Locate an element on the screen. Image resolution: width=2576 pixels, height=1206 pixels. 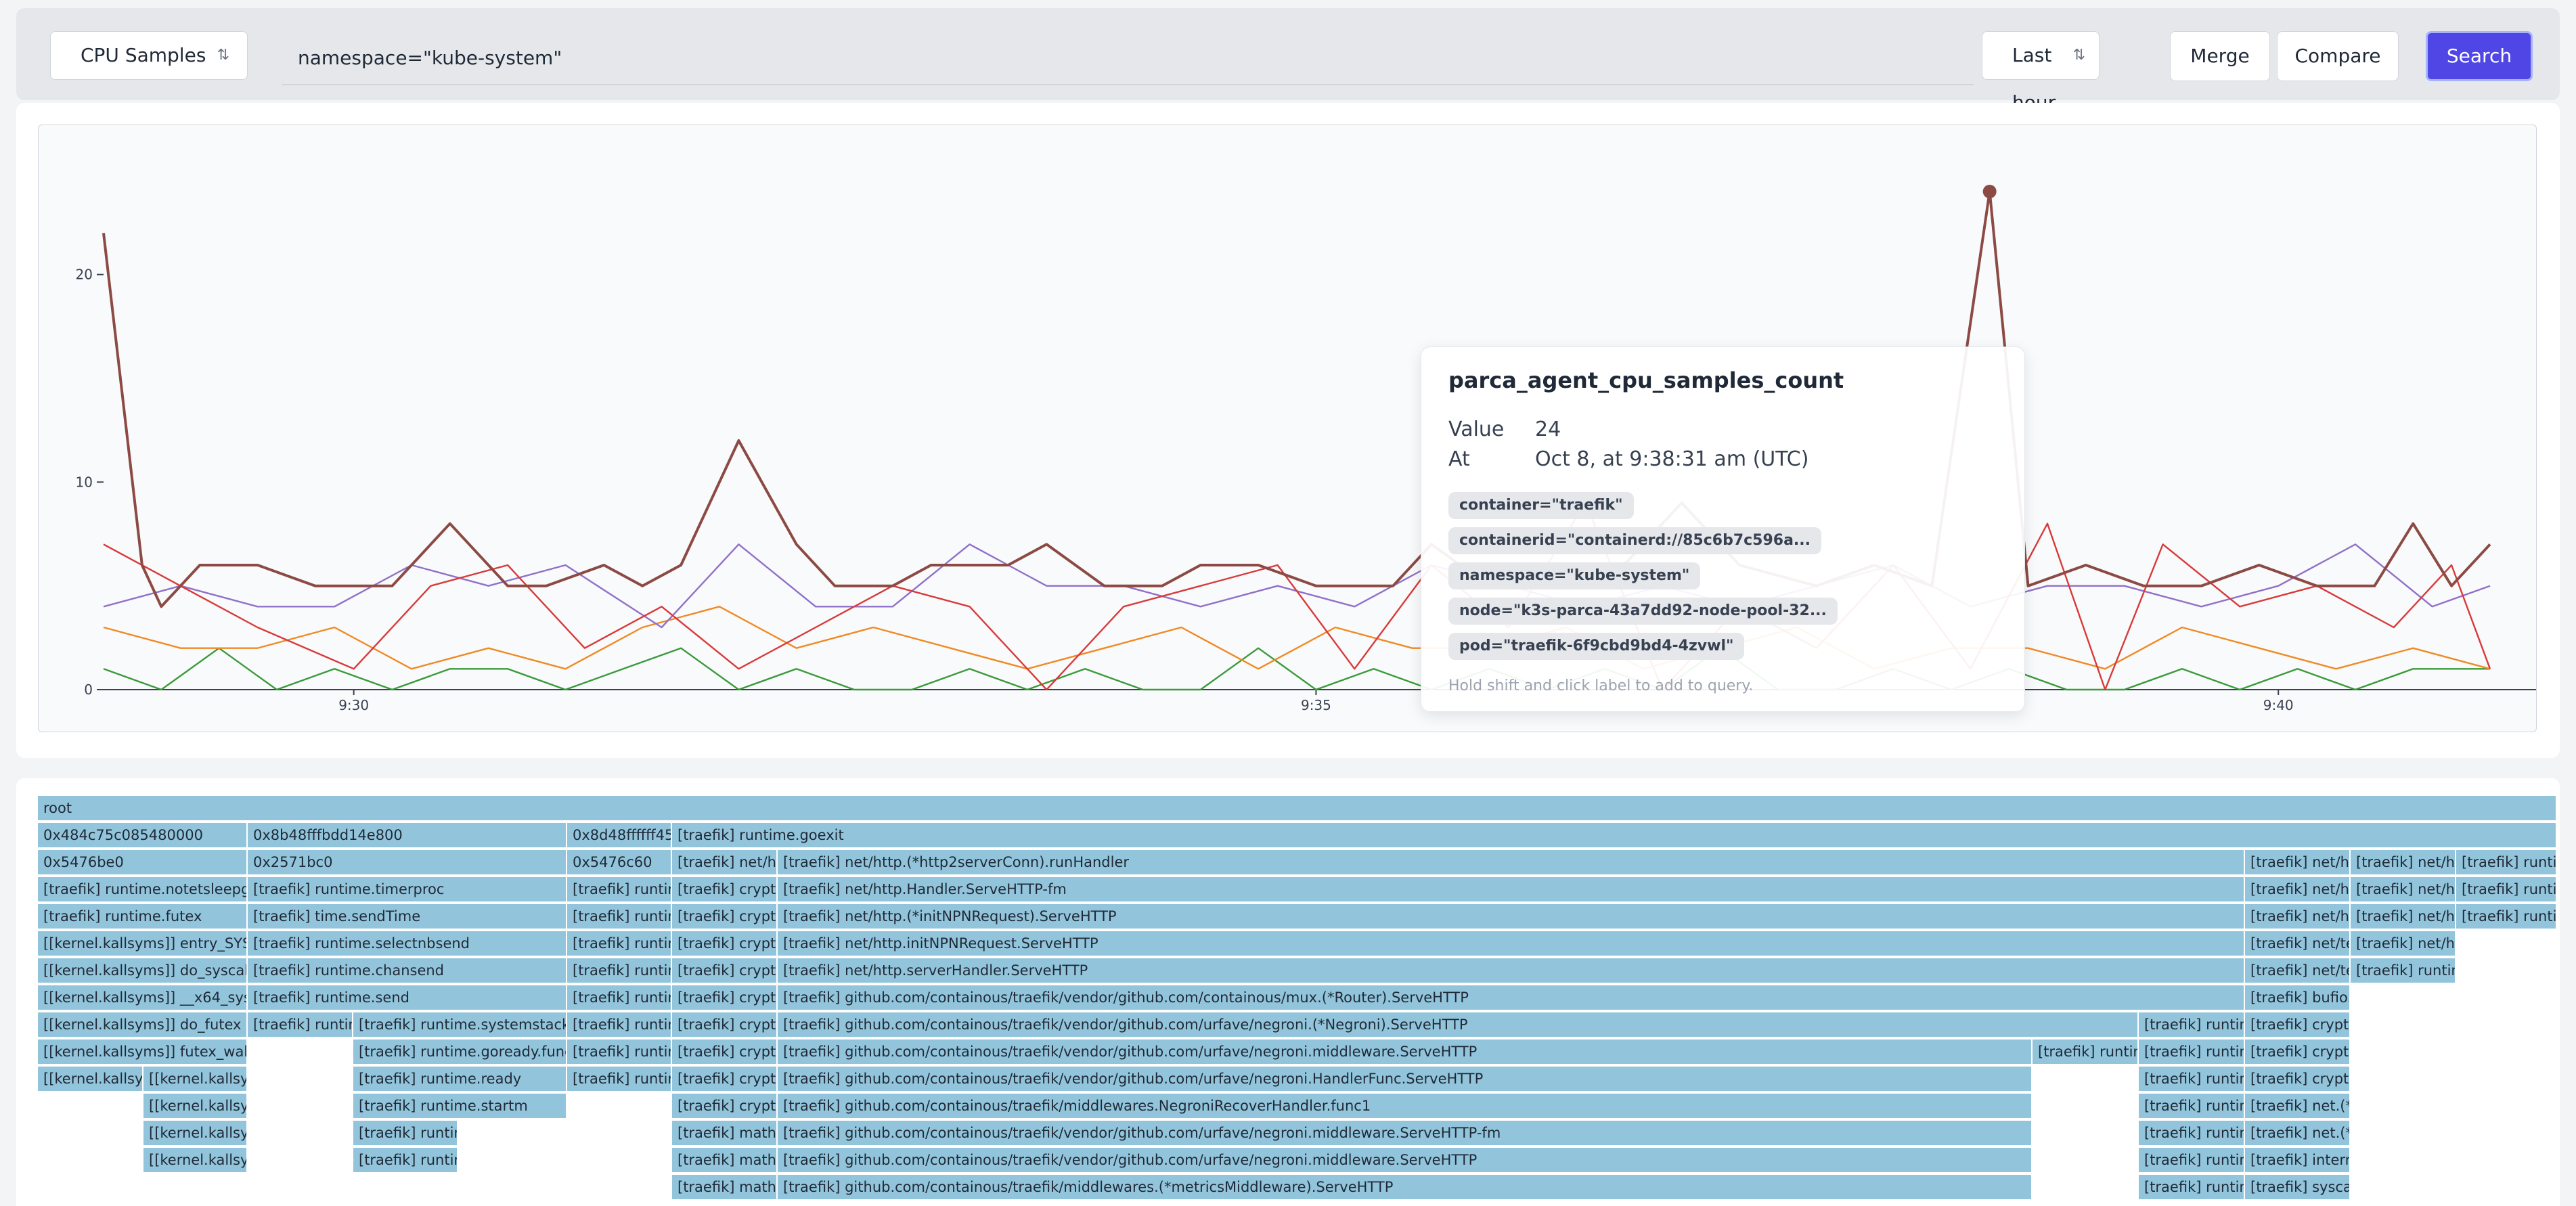
flame-frame: [traefik] net.(*conn).Read is located at coordinates (2298, 1106).